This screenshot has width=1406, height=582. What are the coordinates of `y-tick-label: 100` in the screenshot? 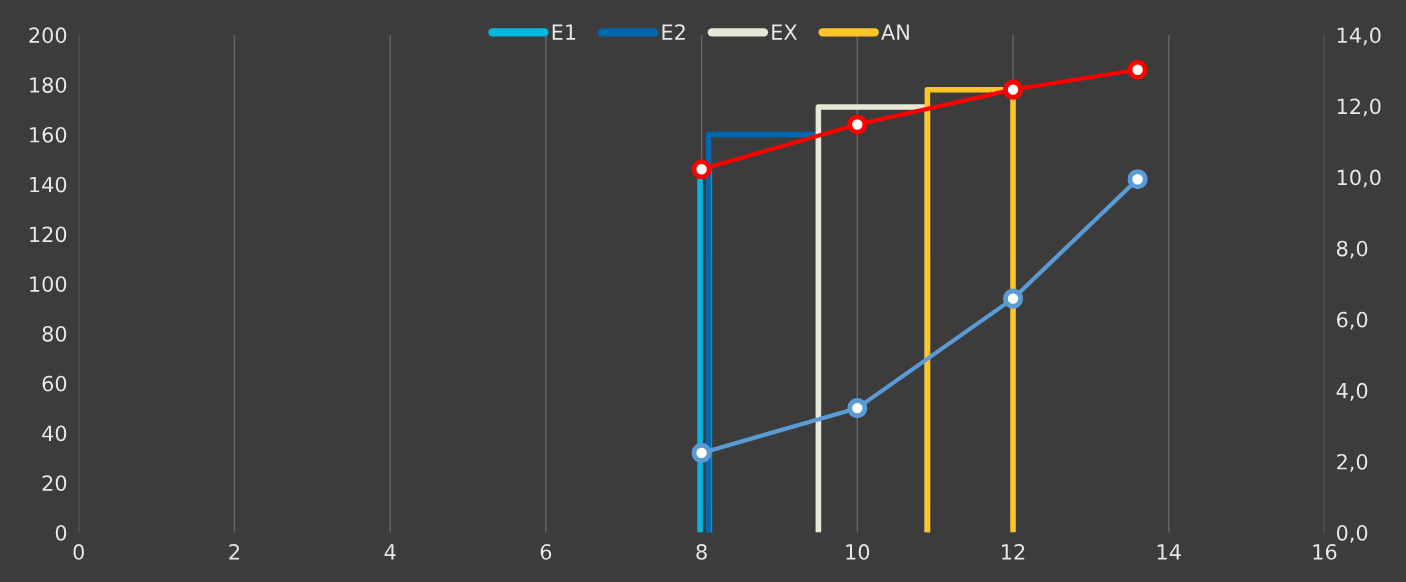 It's located at (48, 284).